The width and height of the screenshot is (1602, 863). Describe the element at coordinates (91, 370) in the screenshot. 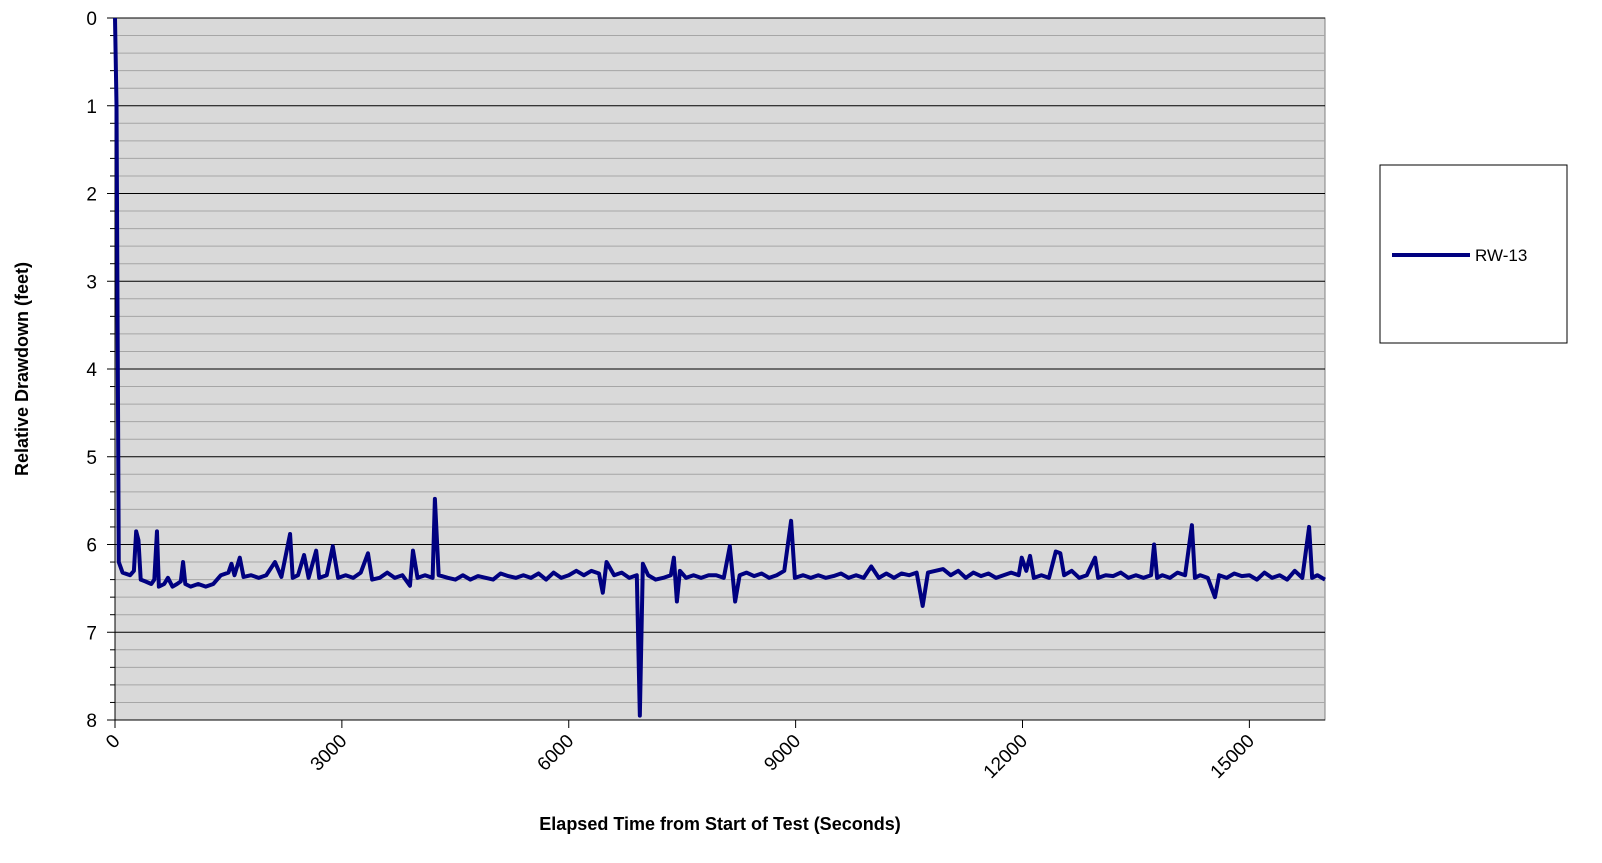

I see `y-tick-label: 4` at that location.